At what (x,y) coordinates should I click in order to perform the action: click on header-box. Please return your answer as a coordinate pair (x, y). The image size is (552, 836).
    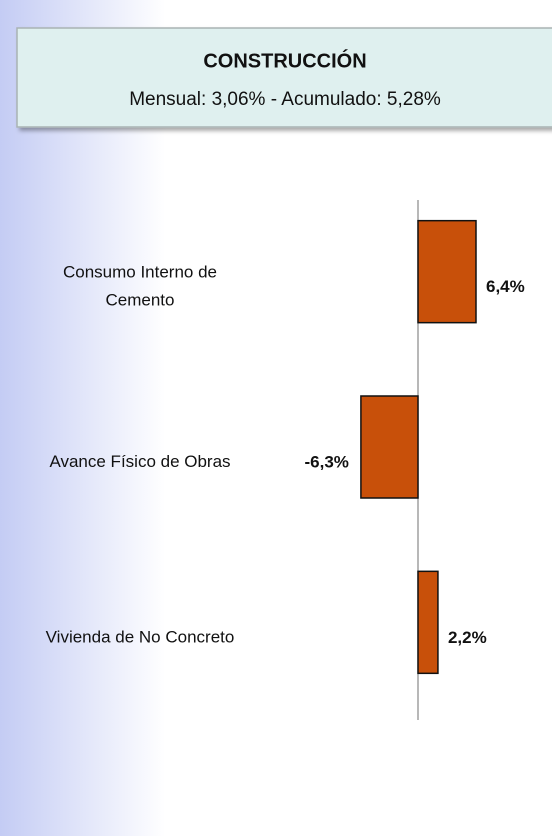
    Looking at the image, I should click on (284, 77).